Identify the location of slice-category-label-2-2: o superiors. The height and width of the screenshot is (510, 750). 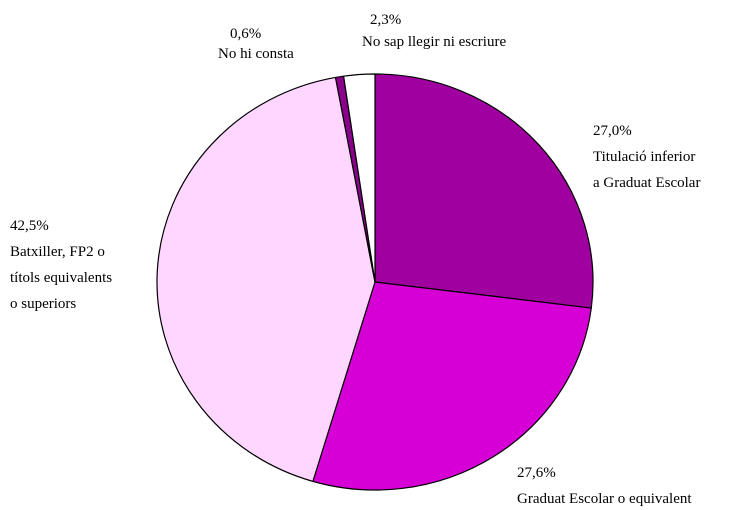
(43, 304).